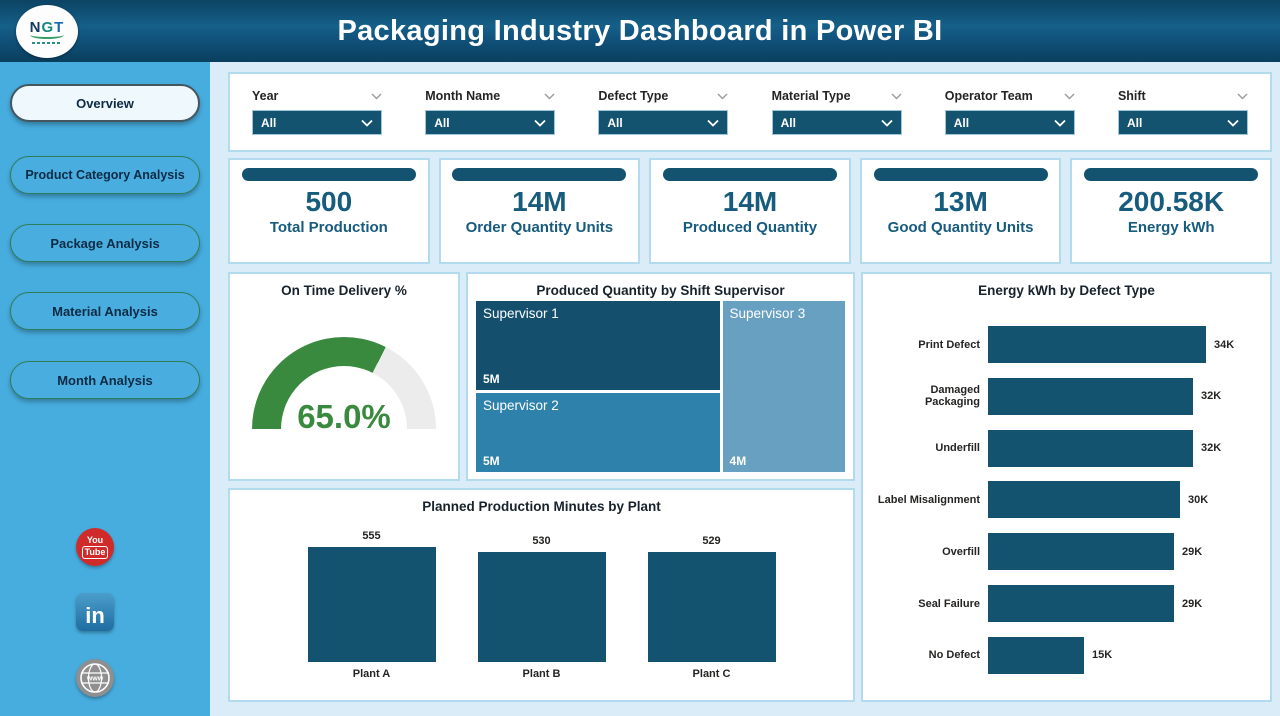 This screenshot has width=1280, height=716. Describe the element at coordinates (1009, 122) in the screenshot. I see `slicer-operator-team-dropdown: All` at that location.